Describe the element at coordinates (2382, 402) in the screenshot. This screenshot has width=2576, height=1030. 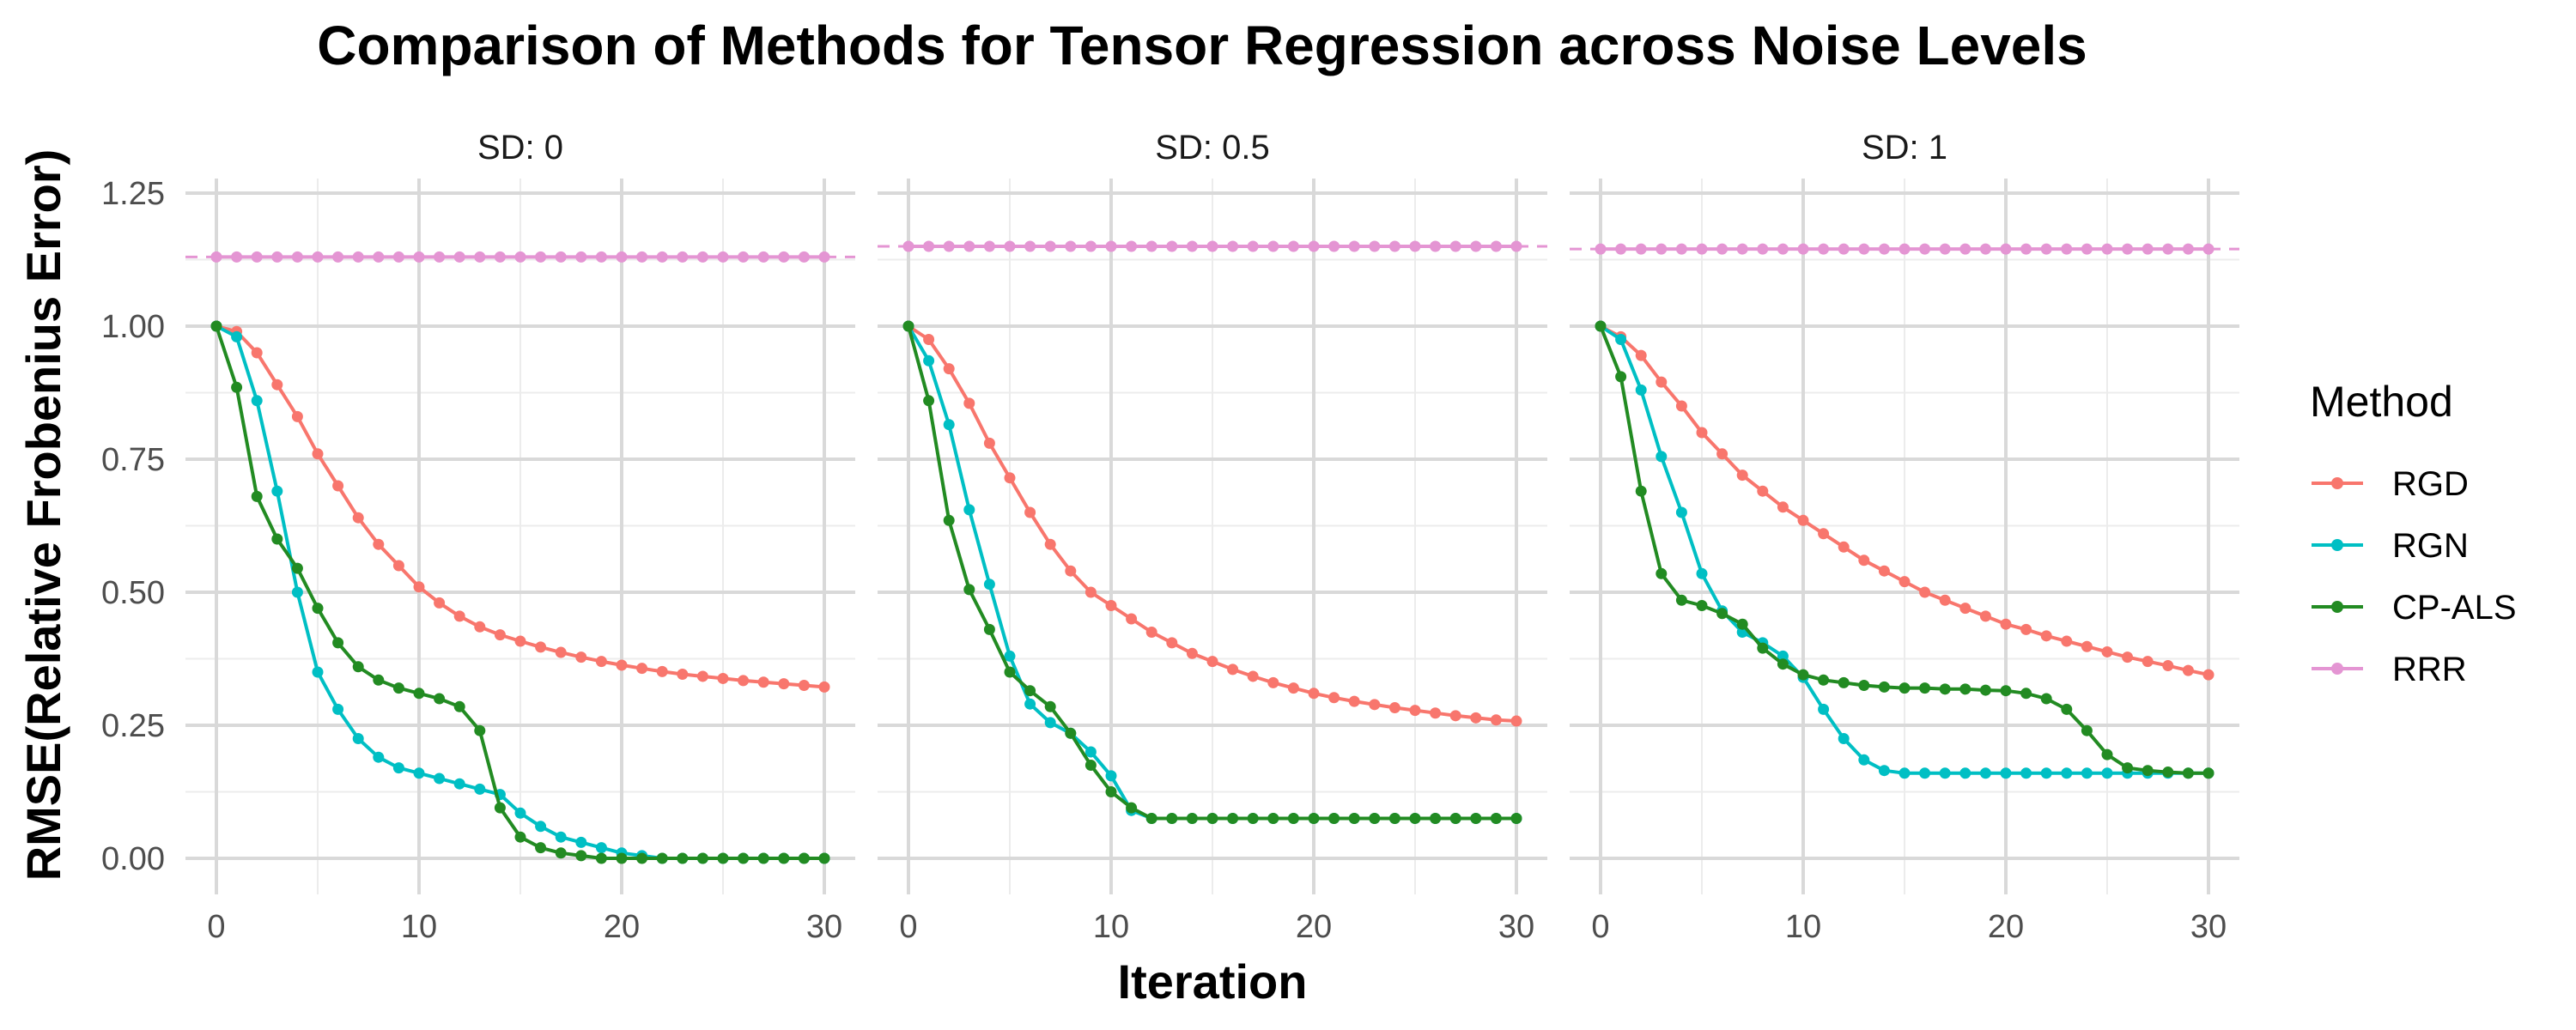
I see `legend-title: Method` at that location.